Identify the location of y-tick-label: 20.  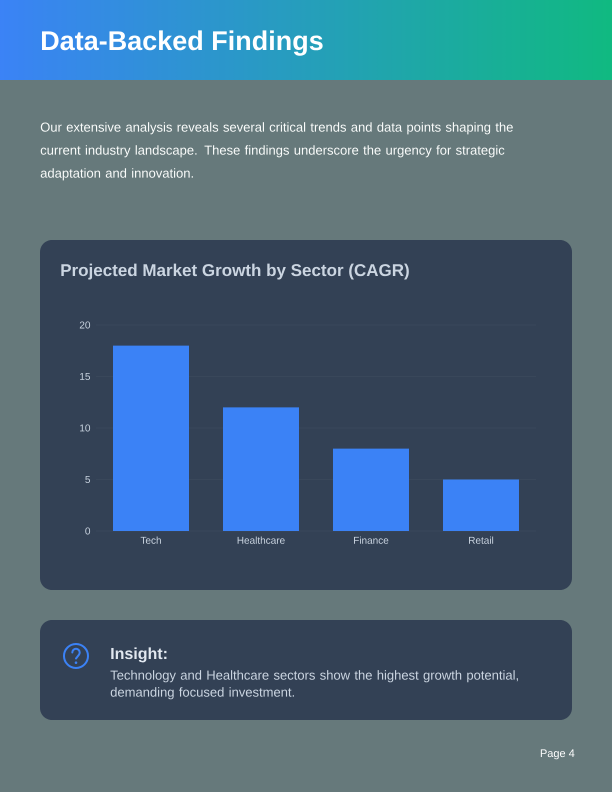
(85, 325).